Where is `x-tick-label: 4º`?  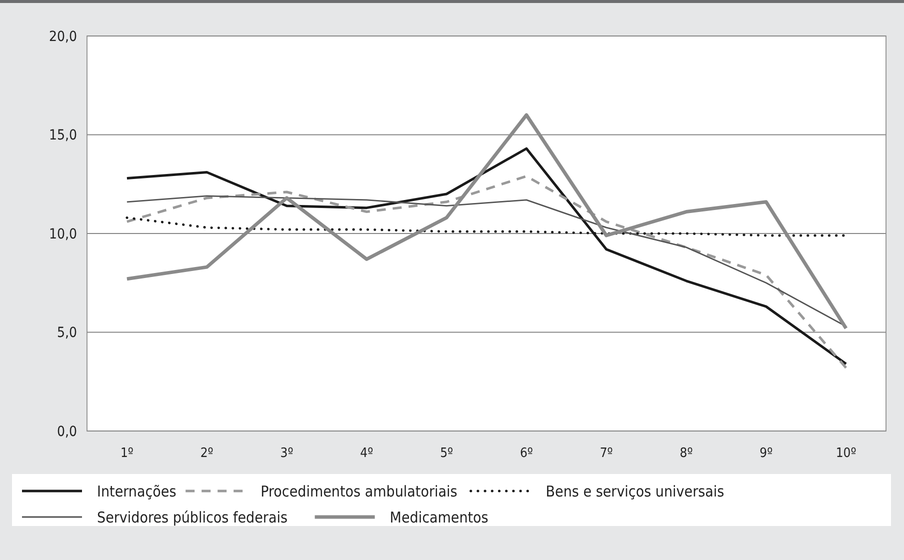
x-tick-label: 4º is located at coordinates (367, 453).